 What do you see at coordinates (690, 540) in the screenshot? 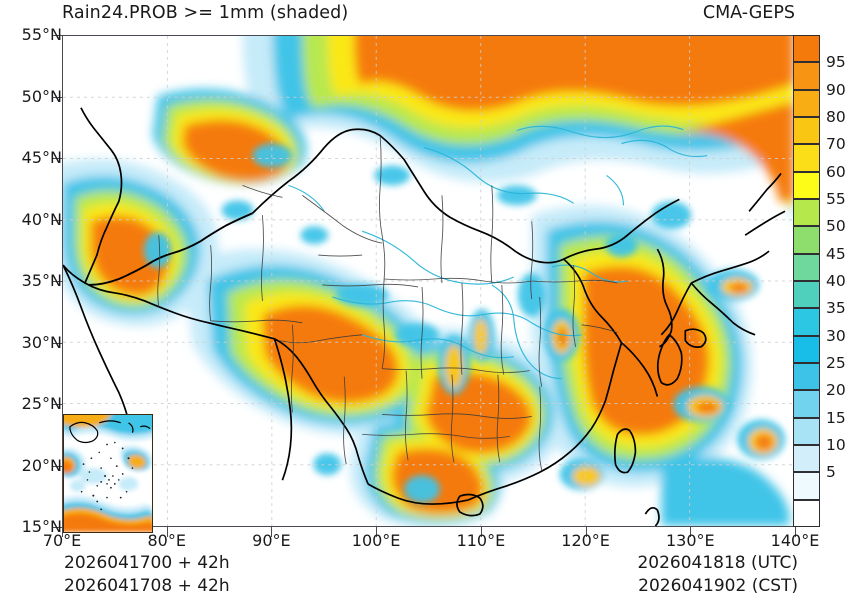
I see `xtick-label: 130°E` at bounding box center [690, 540].